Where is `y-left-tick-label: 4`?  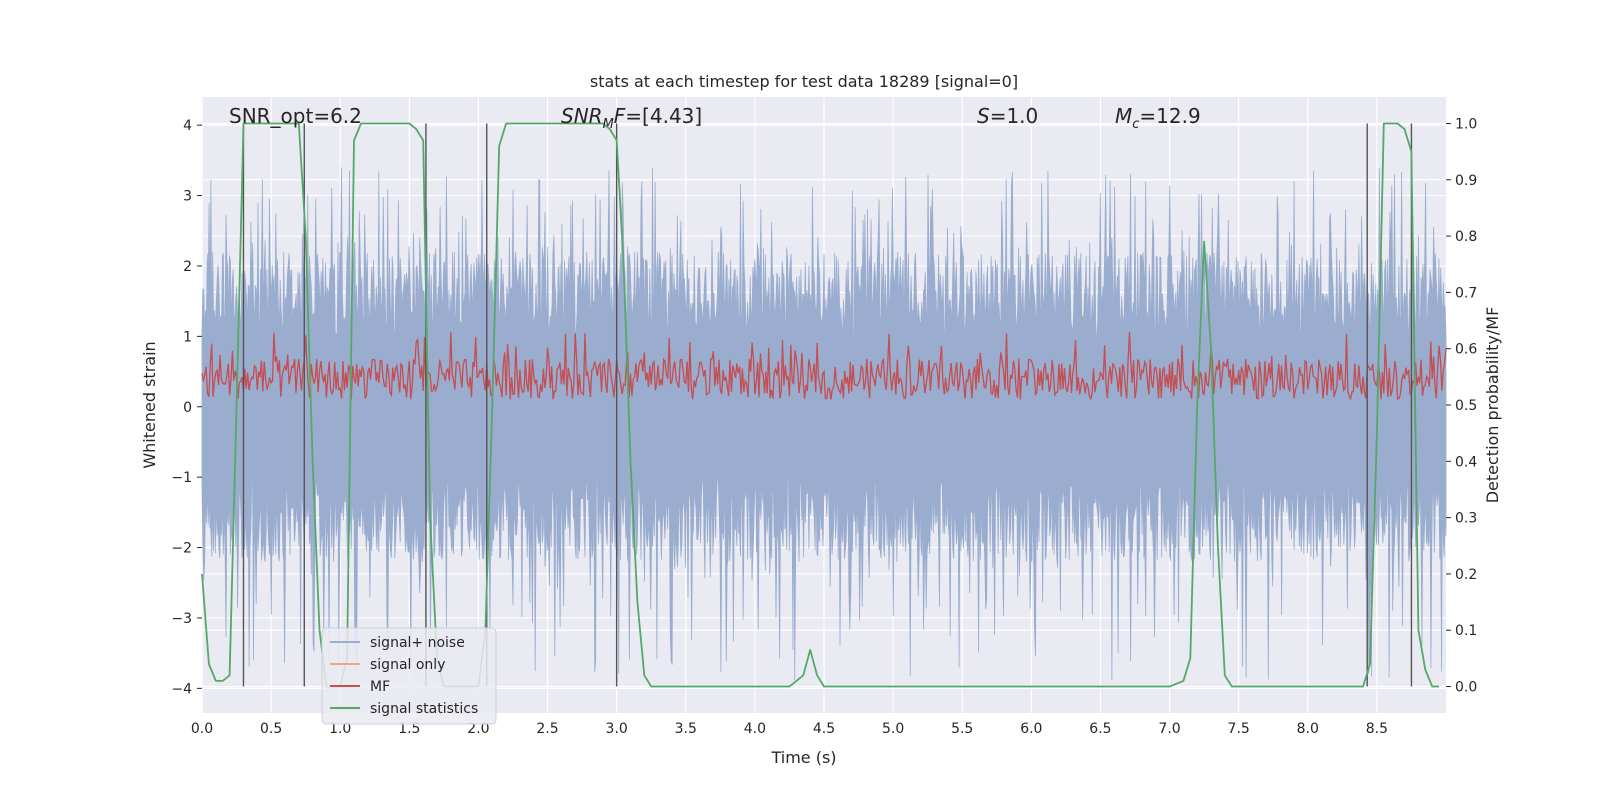
y-left-tick-label: 4 is located at coordinates (187, 126).